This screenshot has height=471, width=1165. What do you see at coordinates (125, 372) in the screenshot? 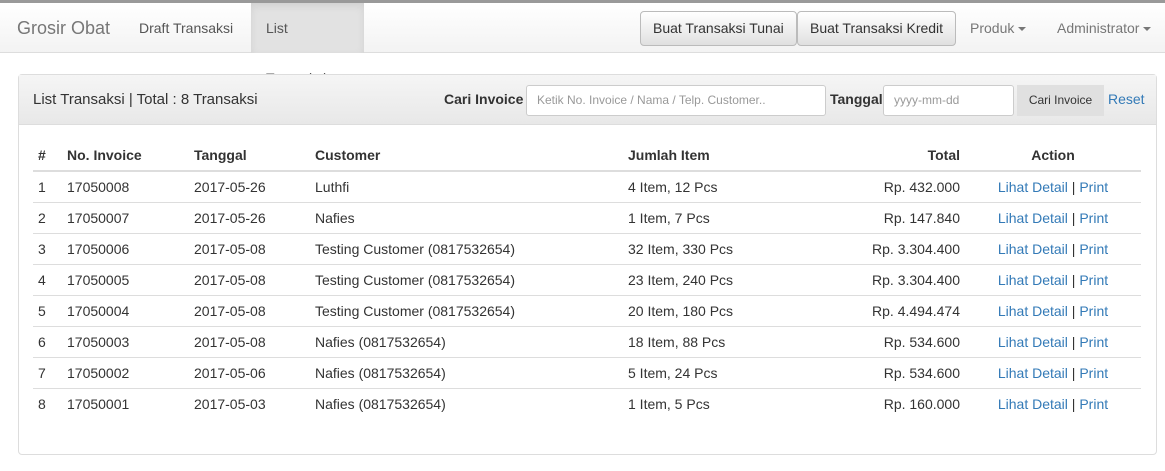
I see `invoice-number: 17050002` at bounding box center [125, 372].